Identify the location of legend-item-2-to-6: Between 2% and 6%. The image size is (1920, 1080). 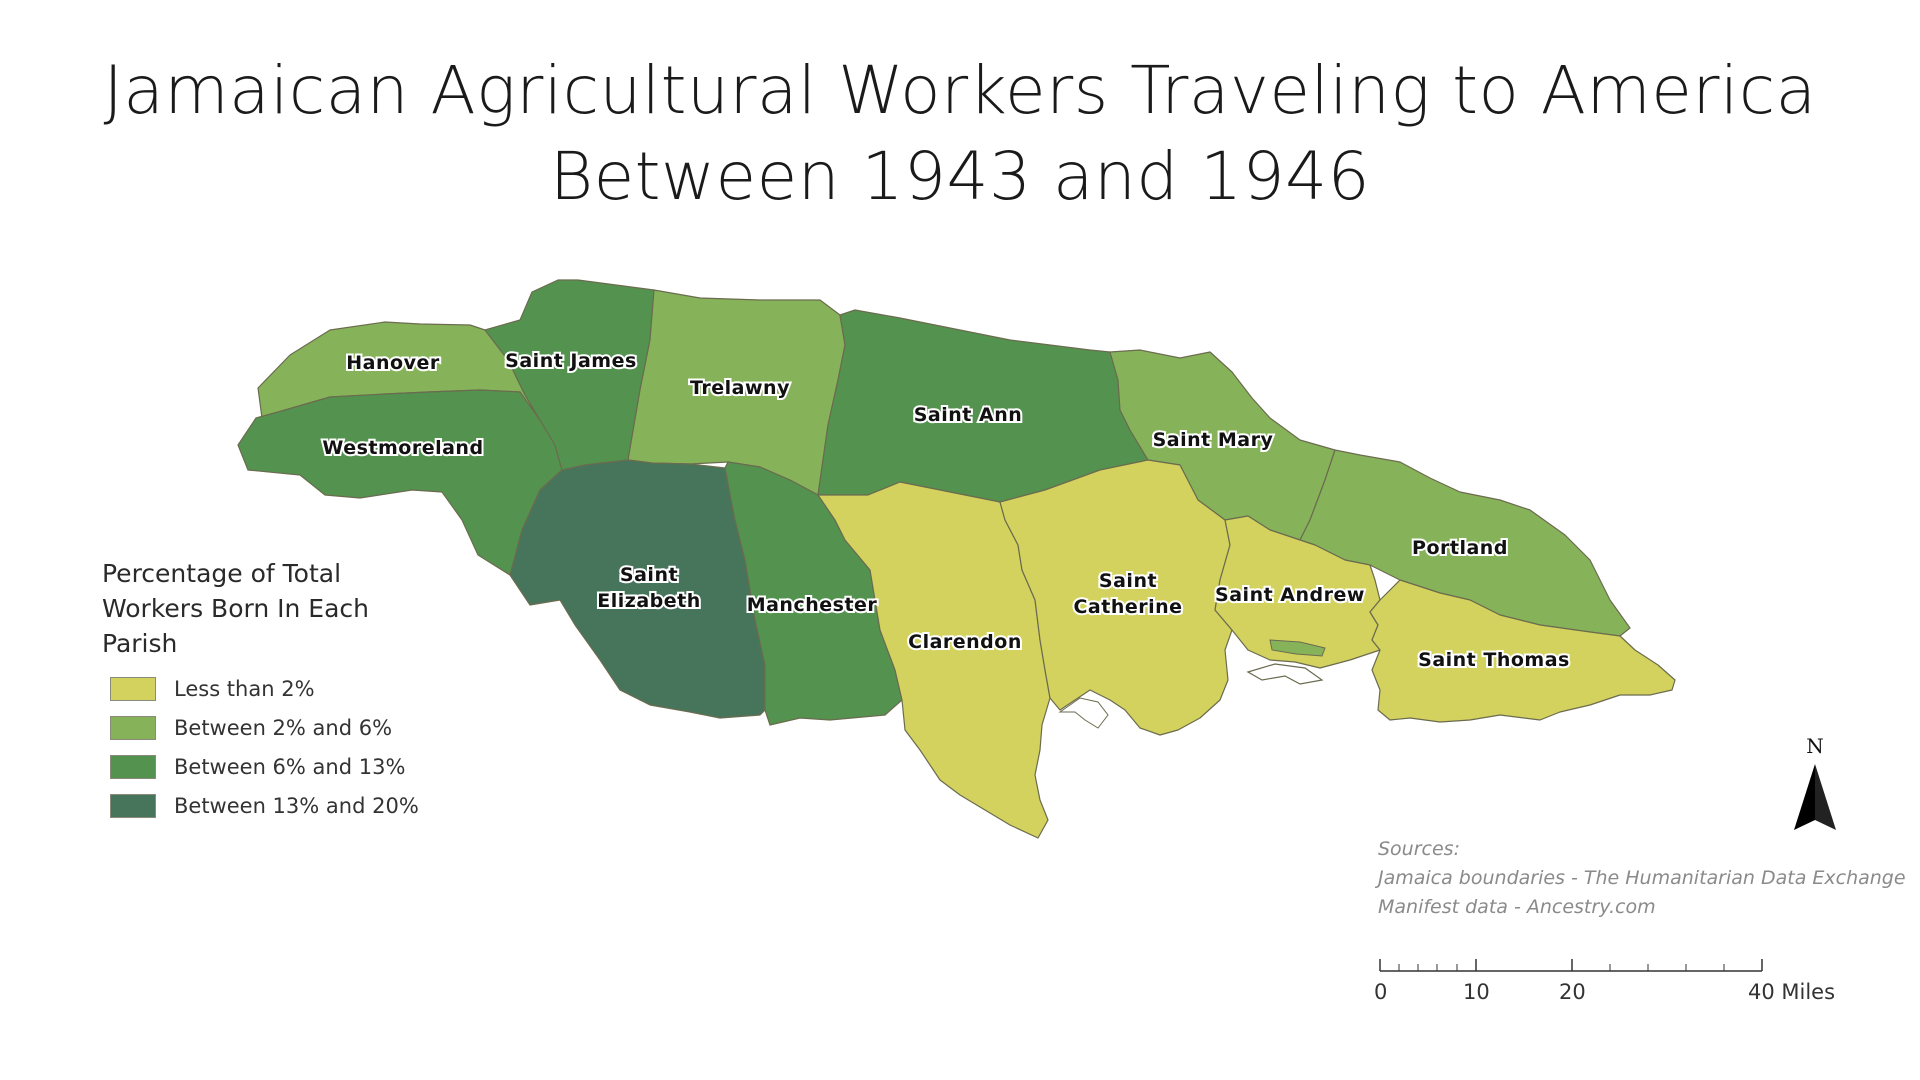
(260, 727).